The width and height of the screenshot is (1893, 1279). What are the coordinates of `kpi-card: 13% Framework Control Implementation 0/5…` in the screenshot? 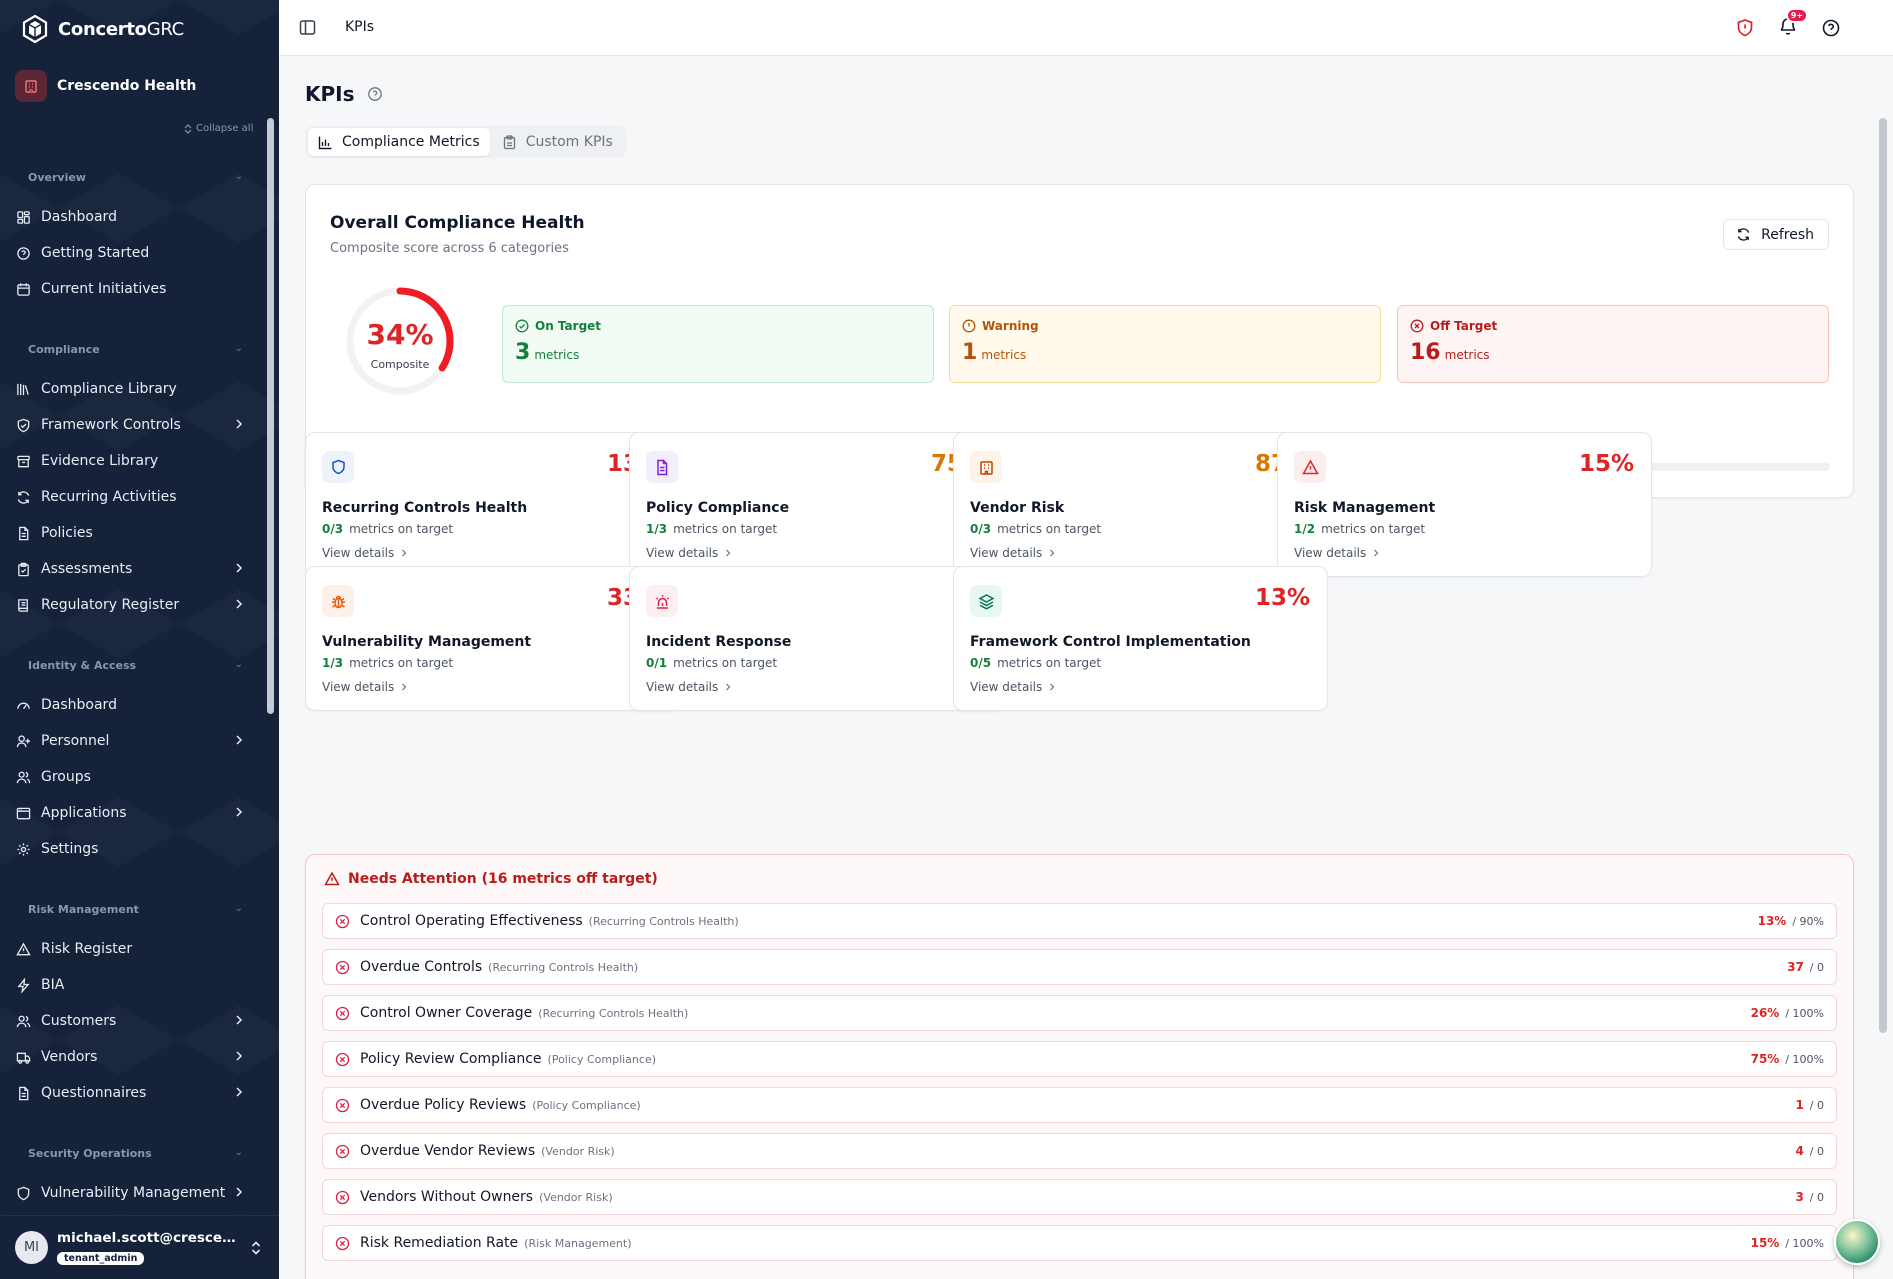 It's located at (1140, 638).